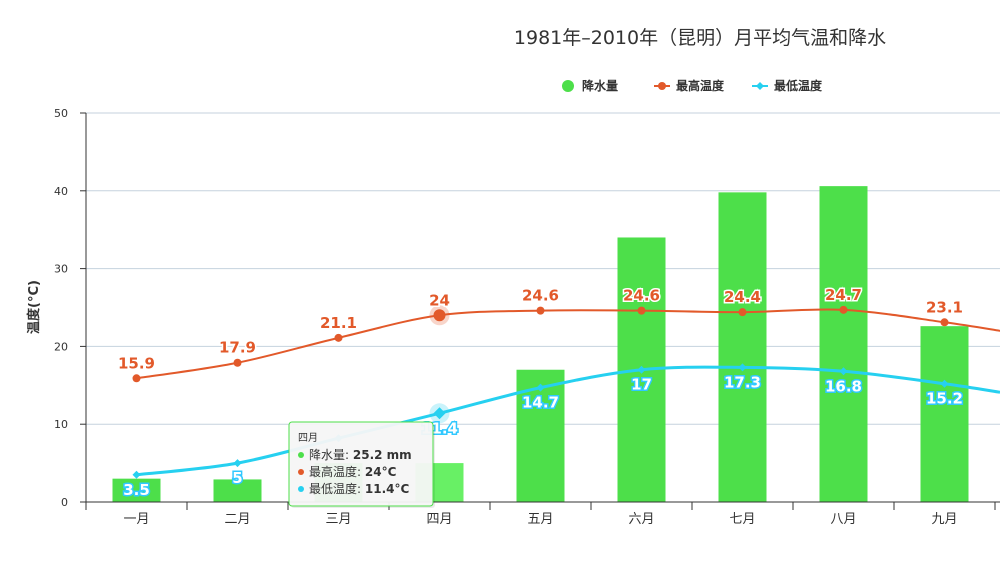 This screenshot has height=565, width=1000. Describe the element at coordinates (439, 519) in the screenshot. I see `x-tick-label: 四月` at that location.